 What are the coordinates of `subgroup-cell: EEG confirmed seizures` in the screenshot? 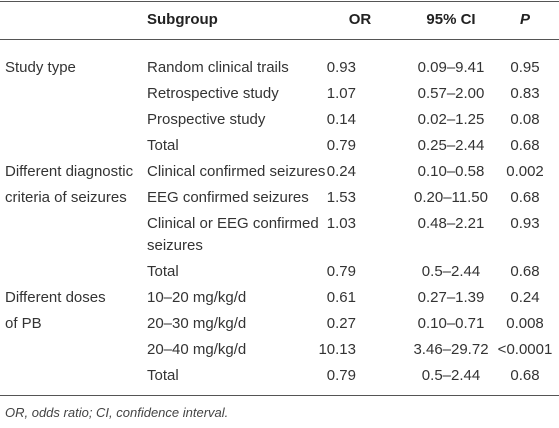 It's located at (228, 197).